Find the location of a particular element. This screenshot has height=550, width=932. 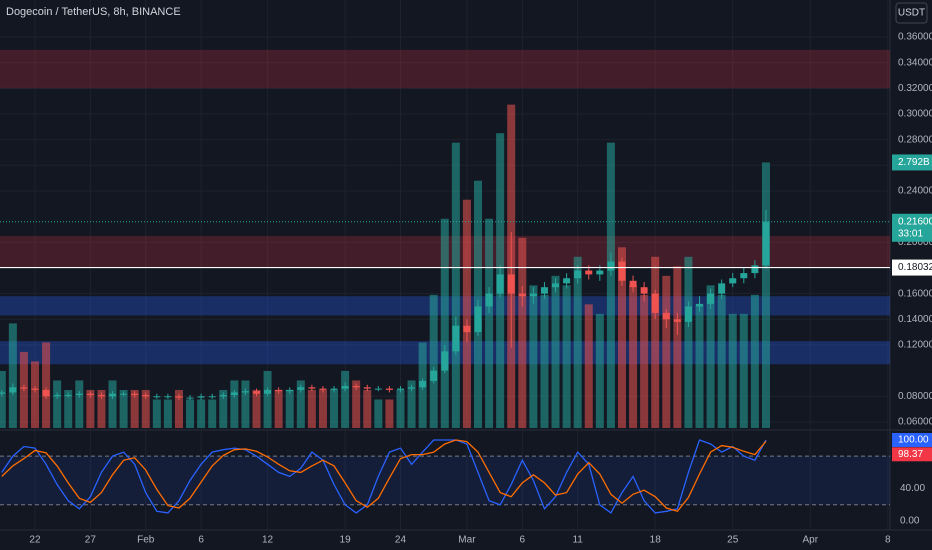

x-tick-label: 22 is located at coordinates (35, 540).